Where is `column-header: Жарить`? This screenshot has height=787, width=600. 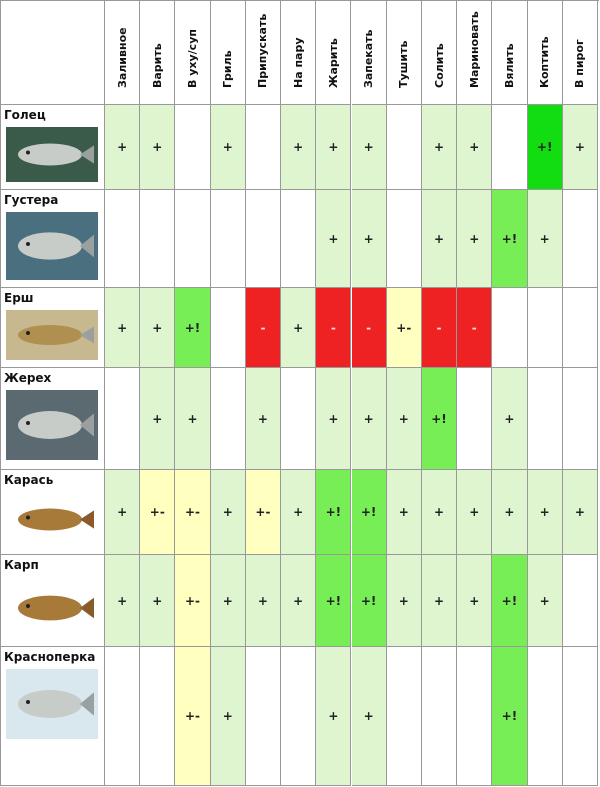 column-header: Жарить is located at coordinates (333, 63).